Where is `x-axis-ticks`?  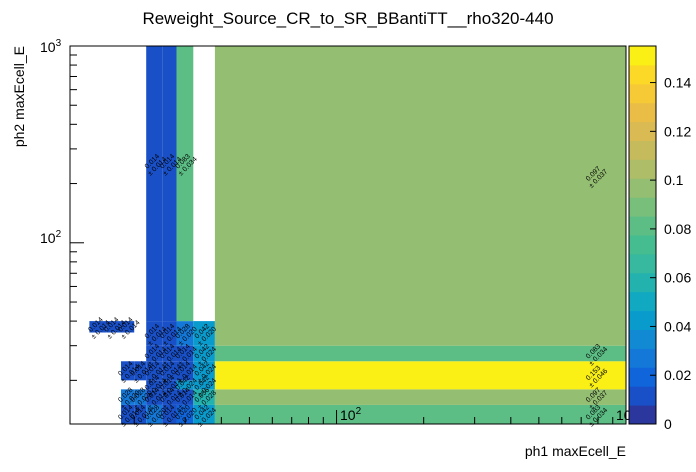 x-axis-ticks is located at coordinates (380, 417).